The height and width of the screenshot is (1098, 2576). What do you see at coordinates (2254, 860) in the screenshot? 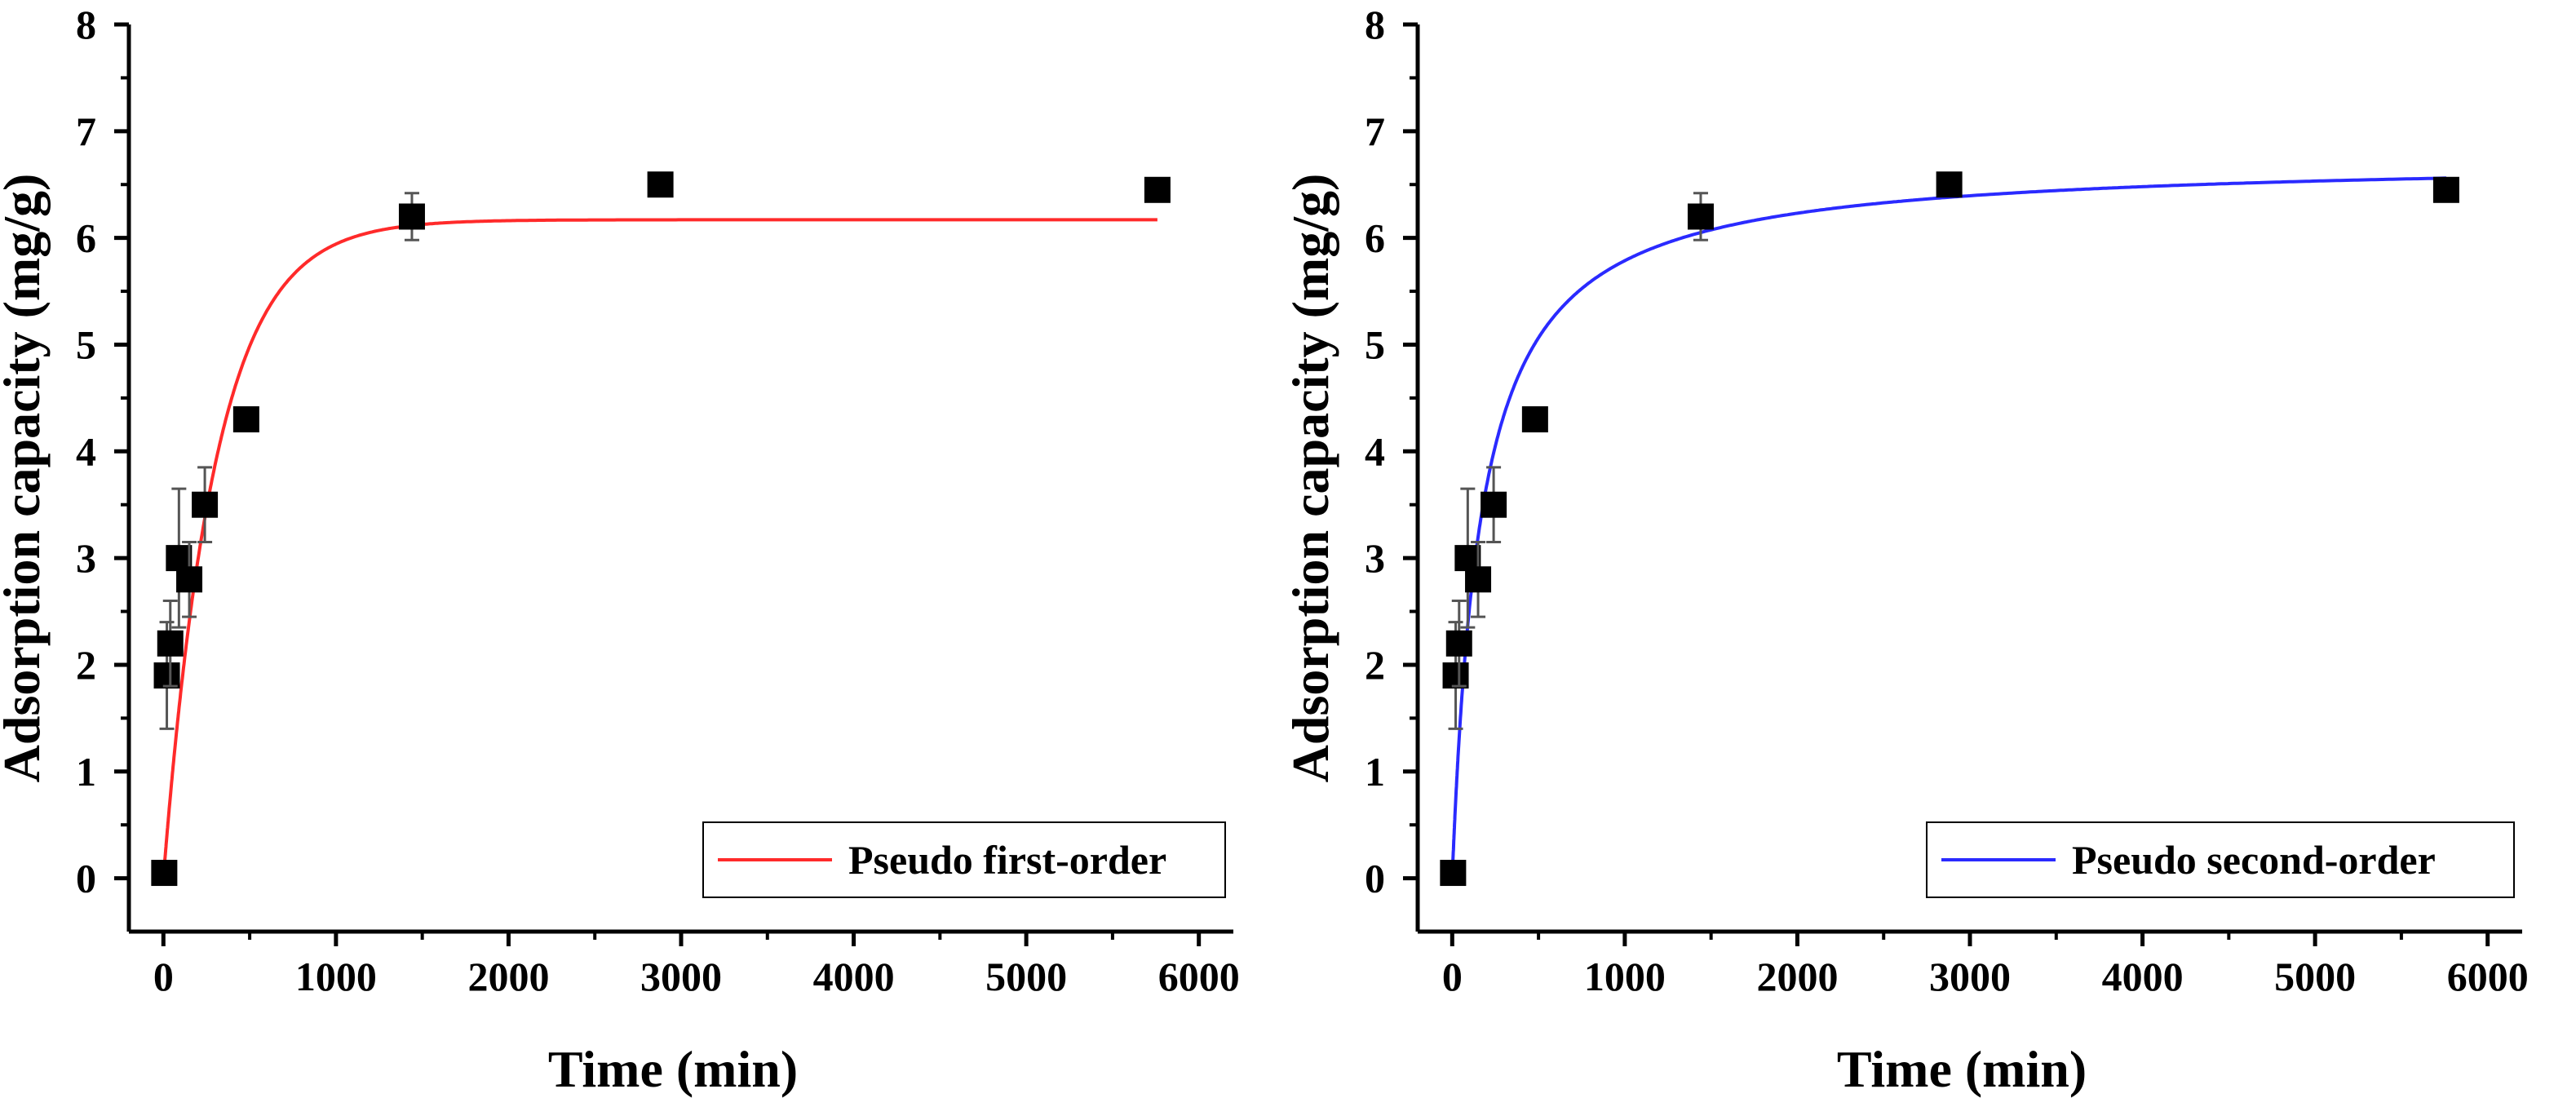
I see `legend-label: Pseudo second-order` at bounding box center [2254, 860].